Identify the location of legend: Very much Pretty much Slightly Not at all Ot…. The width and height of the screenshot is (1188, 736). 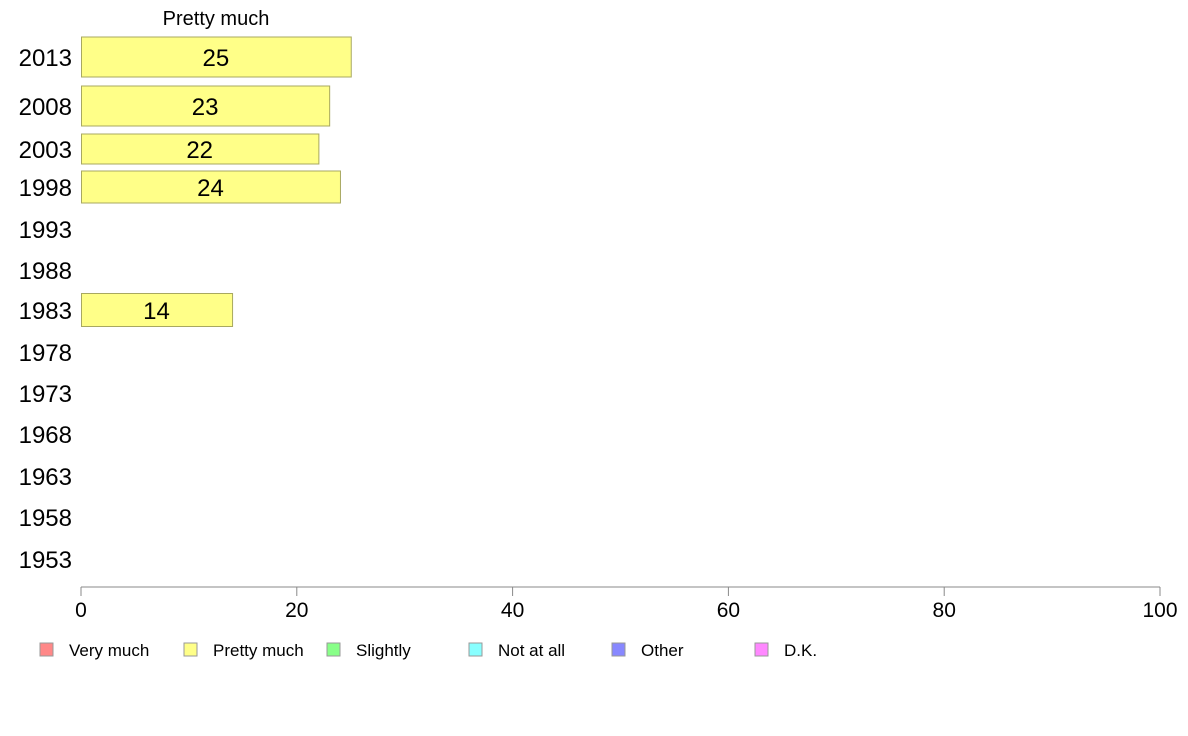
(428, 650).